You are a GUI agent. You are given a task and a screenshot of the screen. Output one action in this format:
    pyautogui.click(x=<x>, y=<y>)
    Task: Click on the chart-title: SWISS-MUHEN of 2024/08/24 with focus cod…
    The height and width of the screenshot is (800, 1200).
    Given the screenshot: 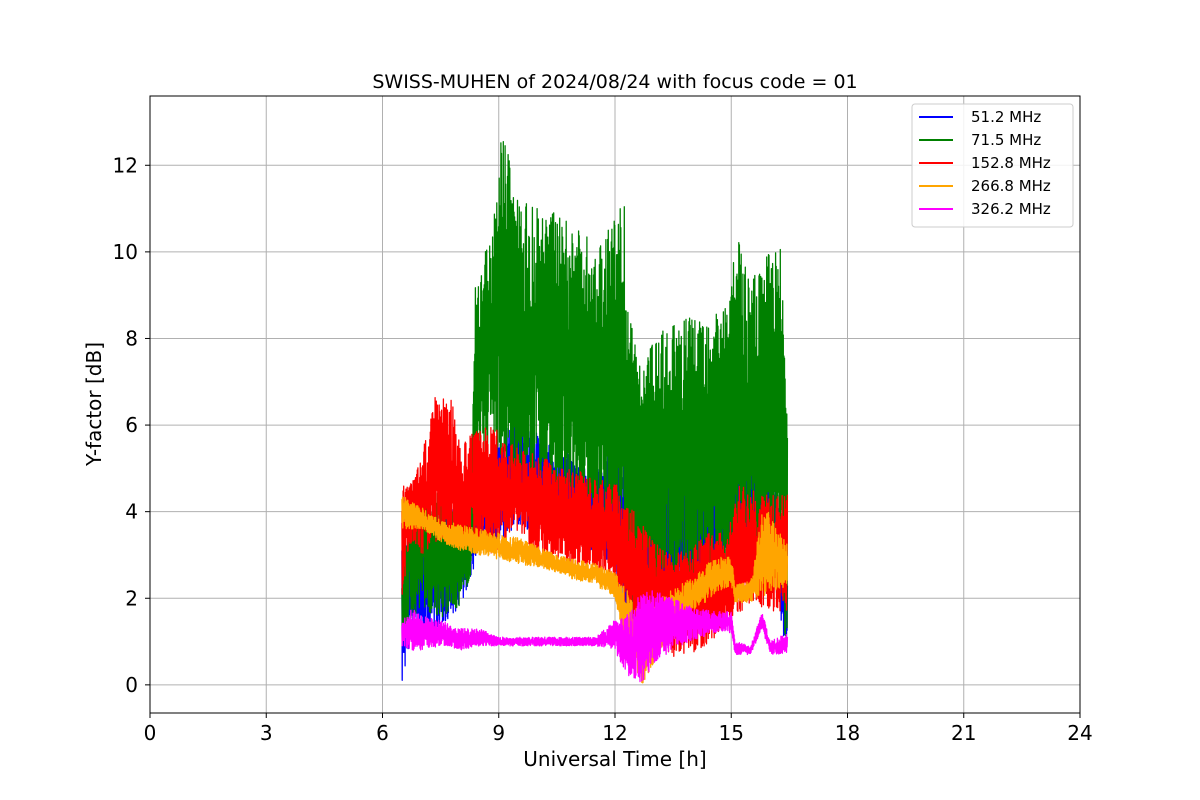 What is the action you would take?
    pyautogui.click(x=614, y=82)
    